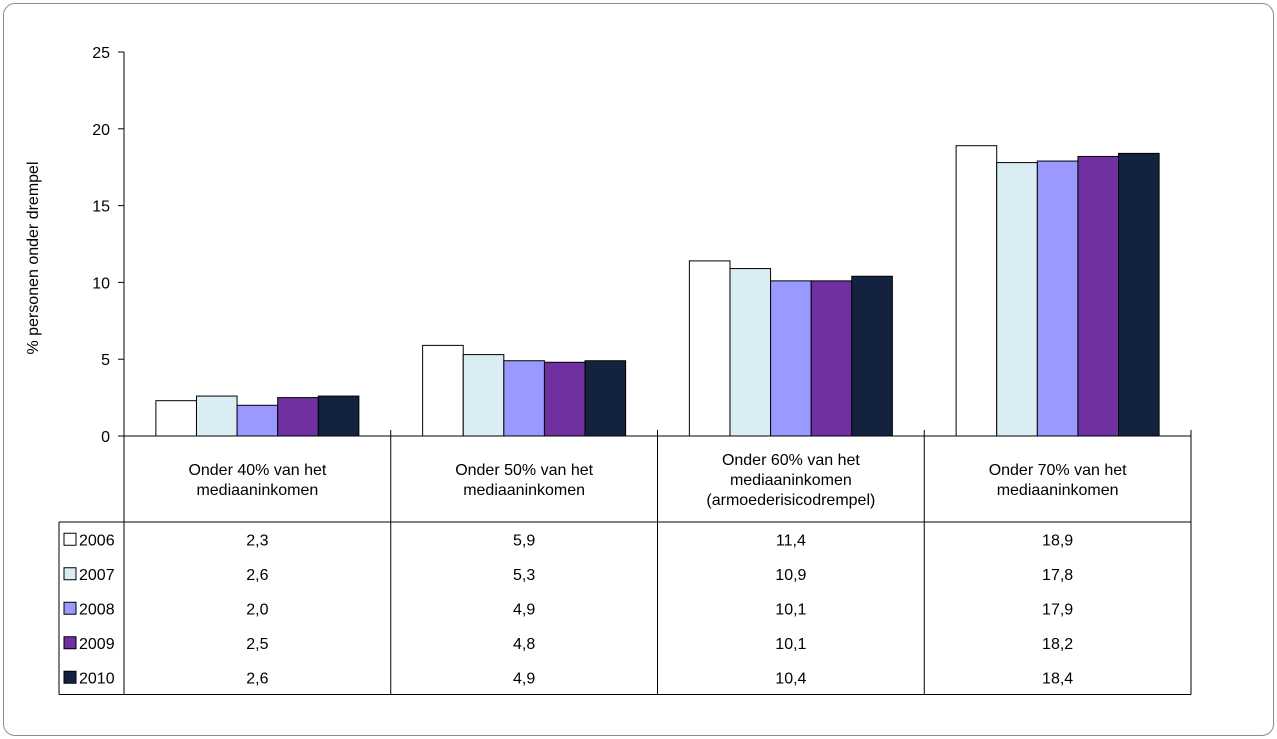 The width and height of the screenshot is (1277, 739). I want to click on data-label-2008-2: 4,9, so click(524, 609).